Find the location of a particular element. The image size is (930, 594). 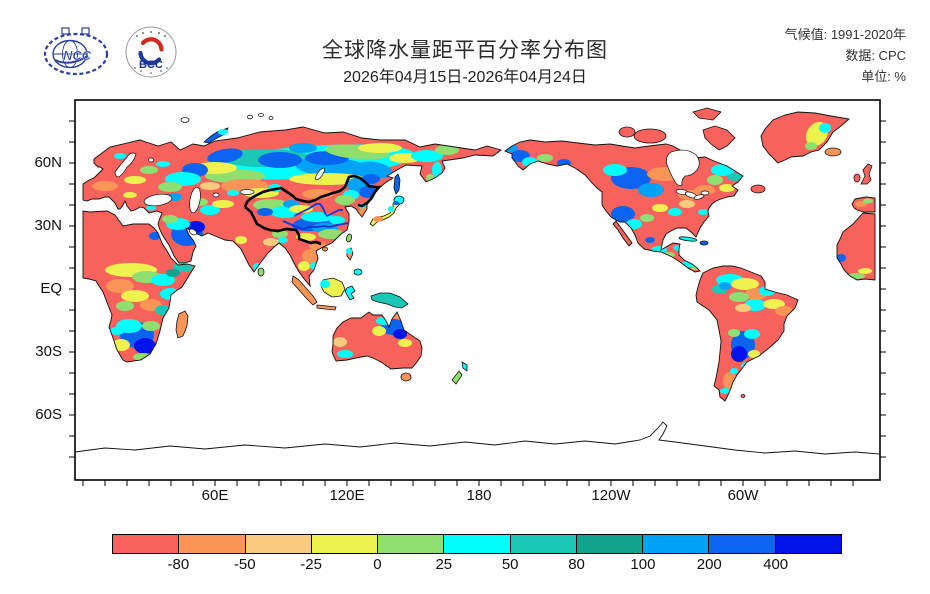

legend-boundary-label: -80 is located at coordinates (178, 564).